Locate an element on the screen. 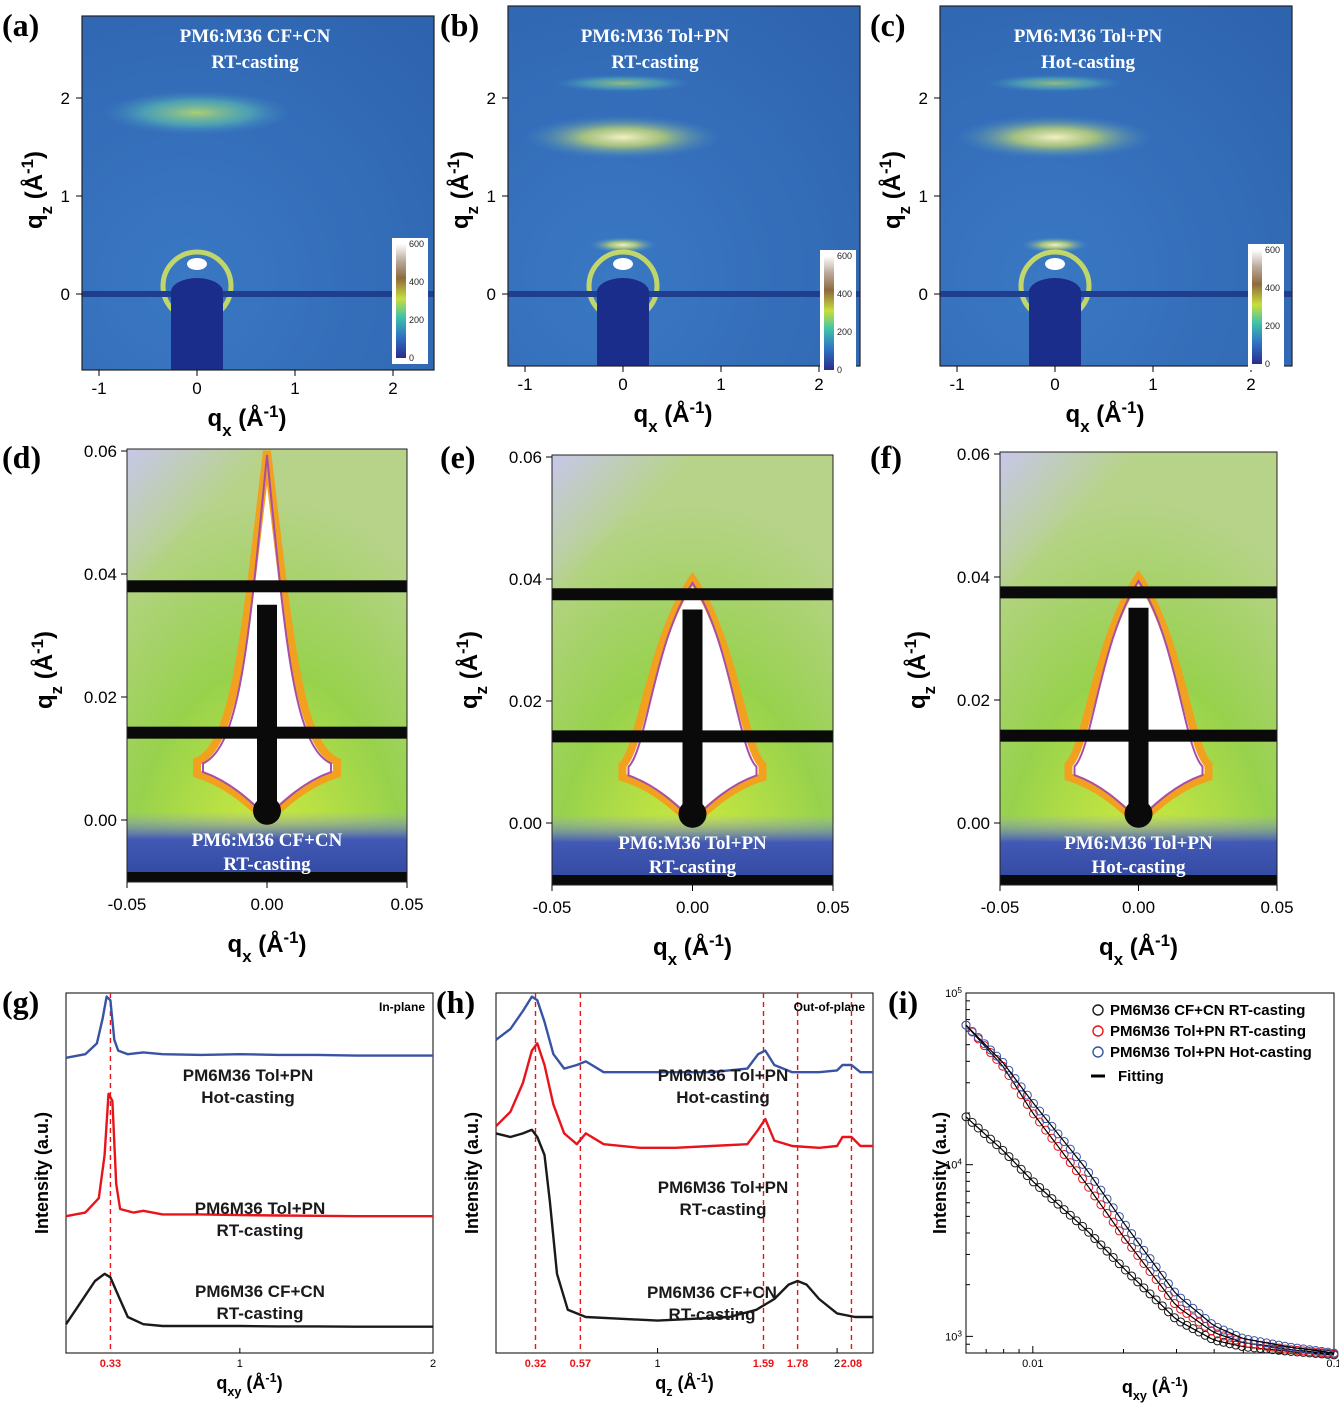  detector-gap-upper is located at coordinates (267, 586).